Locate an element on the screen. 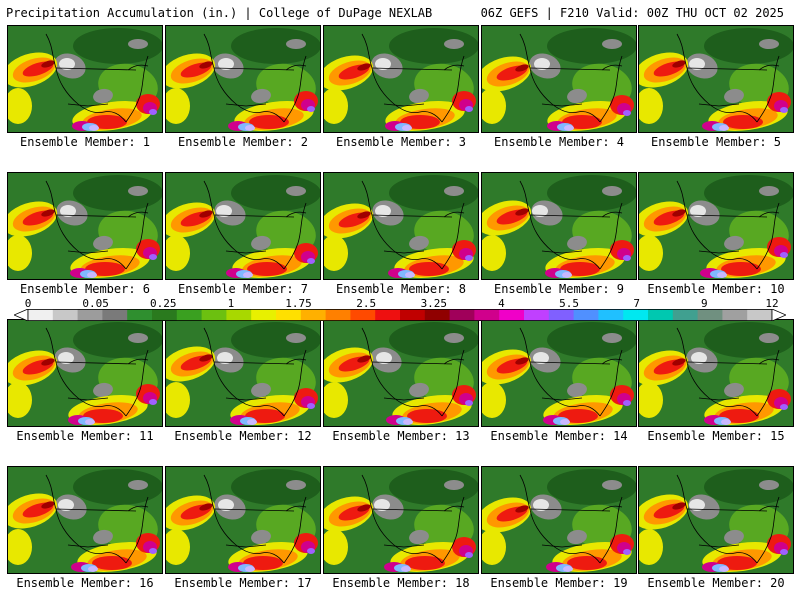 Image resolution: width=800 pixels, height=600 pixels. ensemble-member-label: Ensemble Member: 10 is located at coordinates (716, 289).